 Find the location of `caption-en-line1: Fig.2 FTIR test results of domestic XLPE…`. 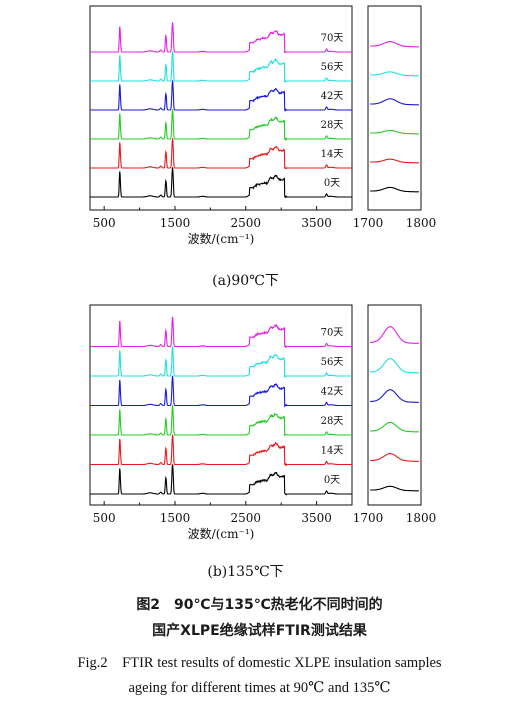

caption-en-line1: Fig.2 FTIR test results of domestic XLPE… is located at coordinates (259, 663).